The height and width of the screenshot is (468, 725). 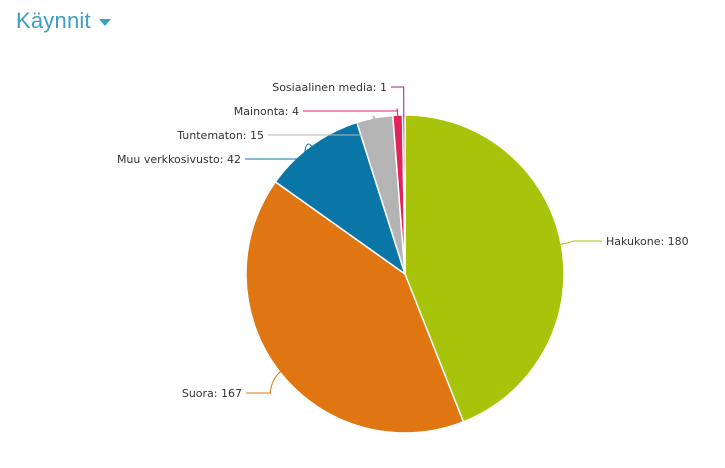 What do you see at coordinates (322, 125) in the screenshot?
I see `connector-tuntematon` at bounding box center [322, 125].